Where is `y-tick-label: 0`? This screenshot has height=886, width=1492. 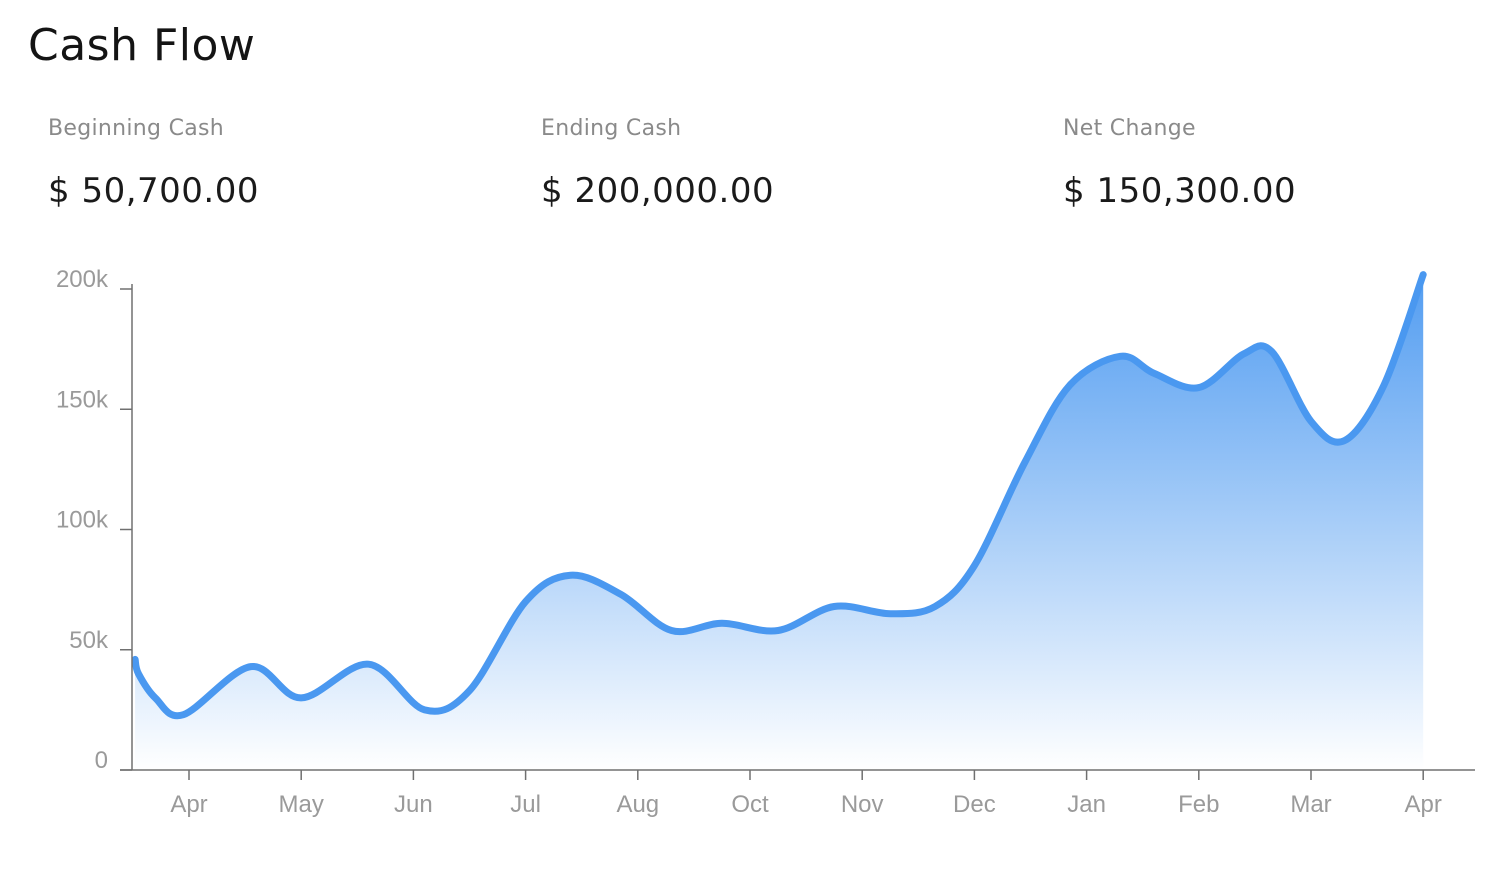 y-tick-label: 0 is located at coordinates (101, 760).